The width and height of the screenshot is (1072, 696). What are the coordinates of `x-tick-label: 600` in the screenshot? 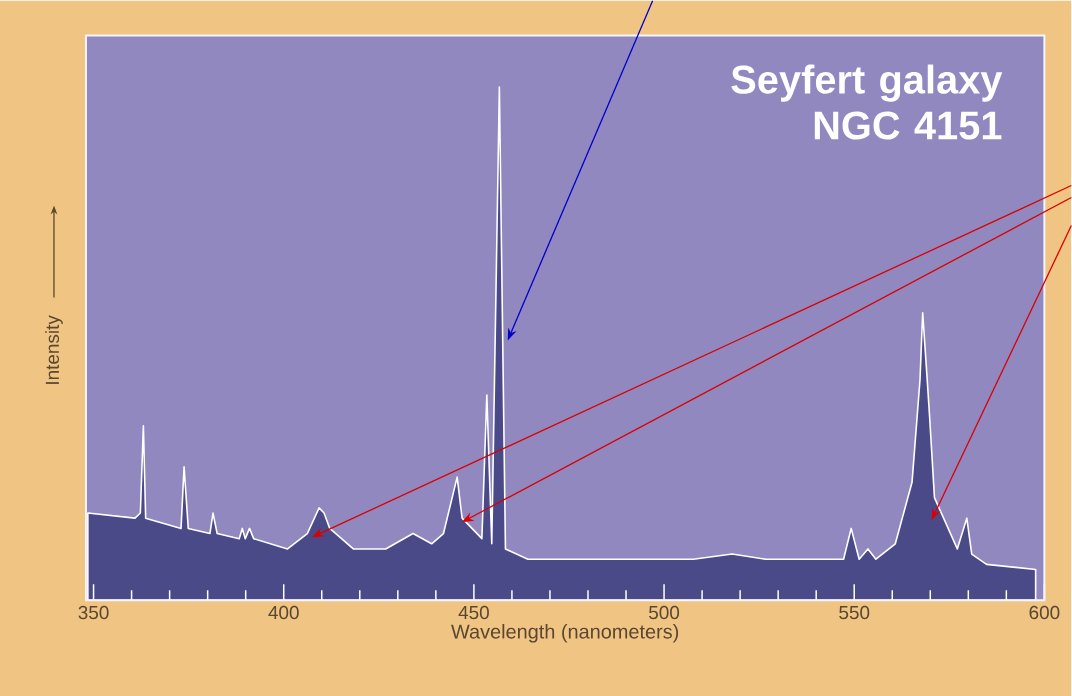 It's located at (1044, 612).